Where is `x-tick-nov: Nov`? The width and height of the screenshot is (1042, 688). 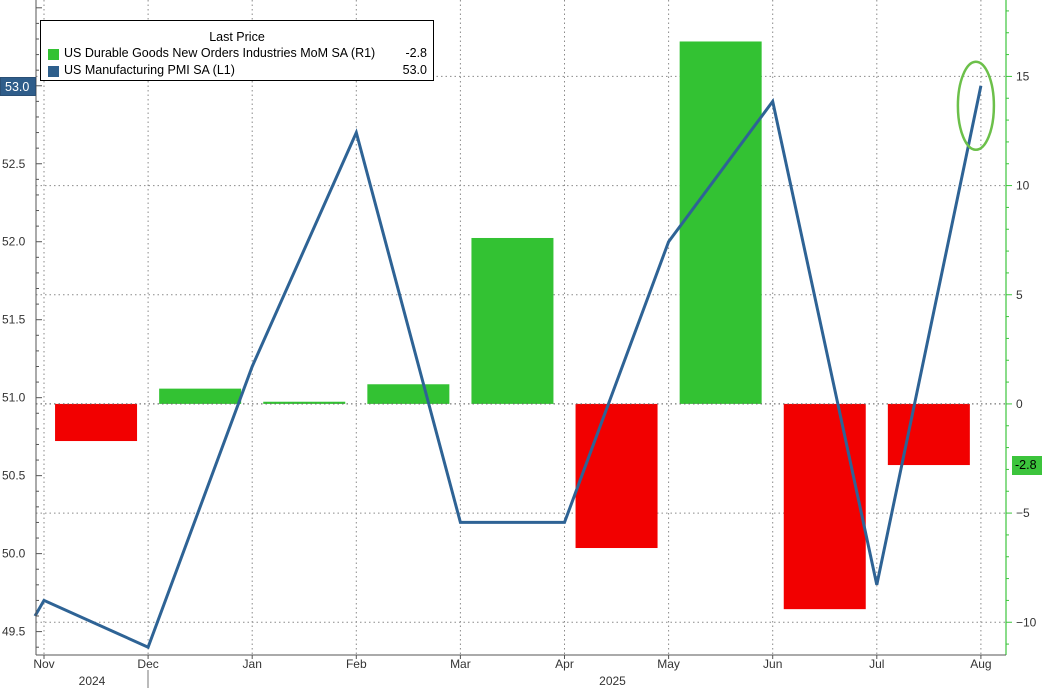
x-tick-nov: Nov is located at coordinates (43, 664).